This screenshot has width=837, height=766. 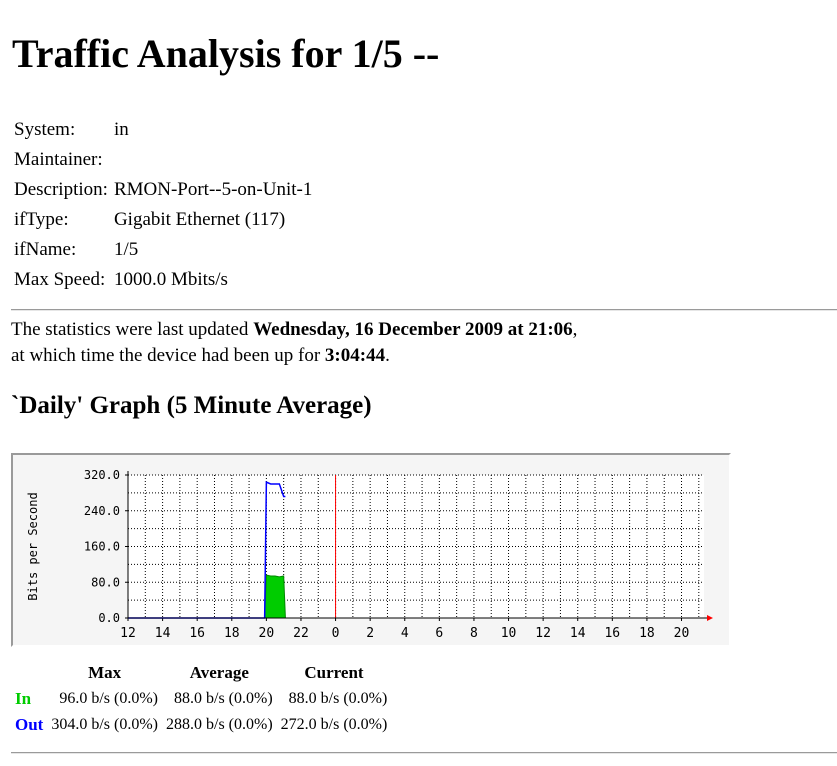 I want to click on info-label: ifName:, so click(x=45, y=249).